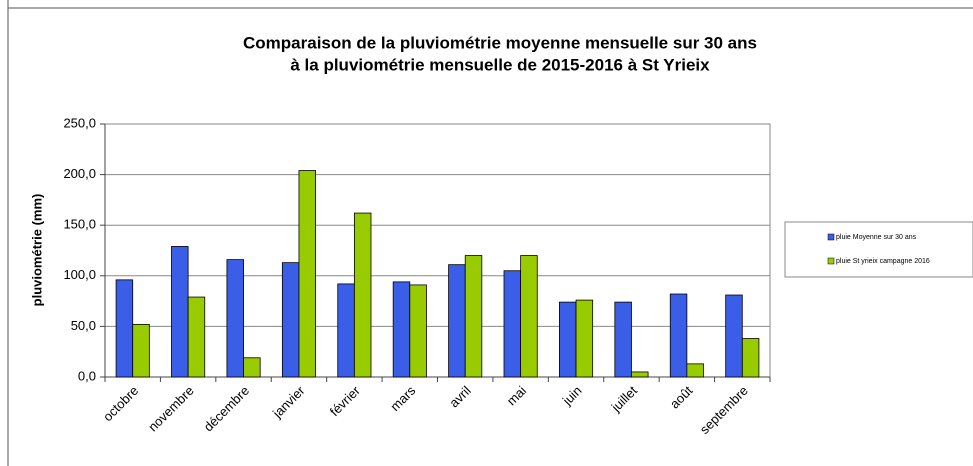 Image resolution: width=973 pixels, height=466 pixels. Describe the element at coordinates (288, 401) in the screenshot. I see `x-tick-label: janvier` at that location.